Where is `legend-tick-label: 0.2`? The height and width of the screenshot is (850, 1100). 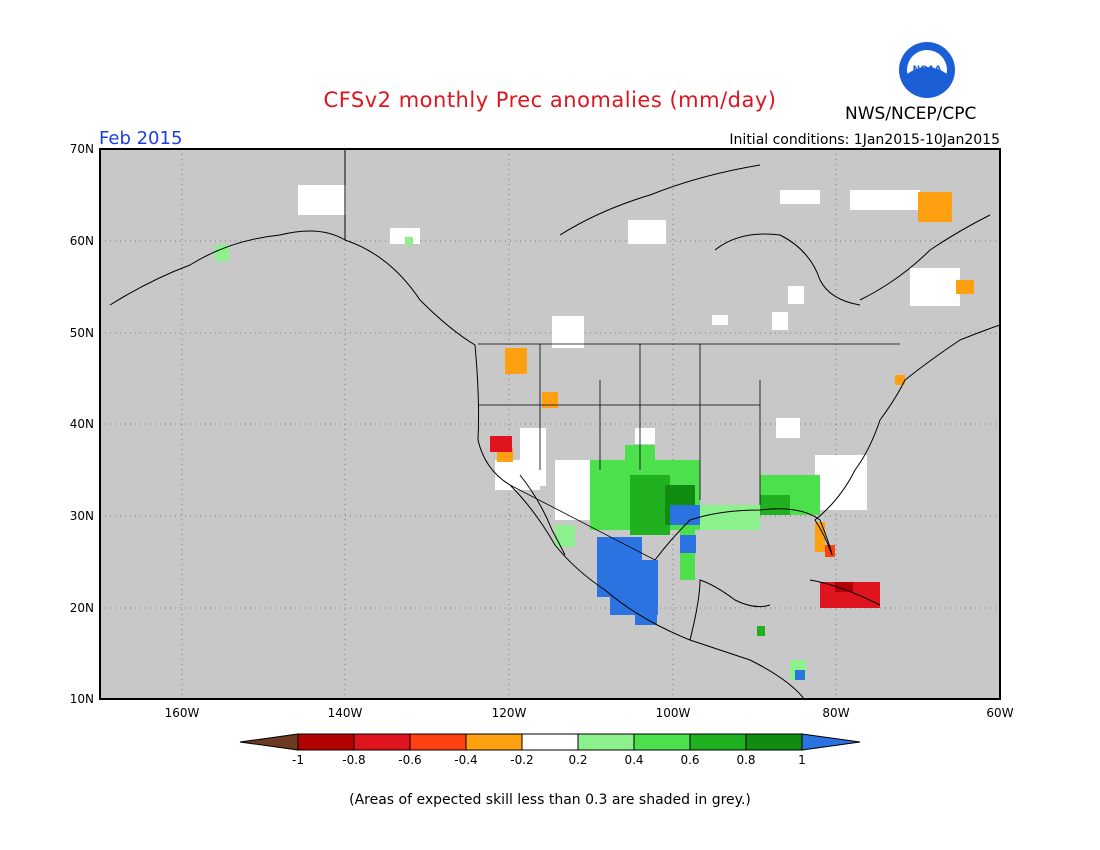
legend-tick-label: 0.2 is located at coordinates (577, 760).